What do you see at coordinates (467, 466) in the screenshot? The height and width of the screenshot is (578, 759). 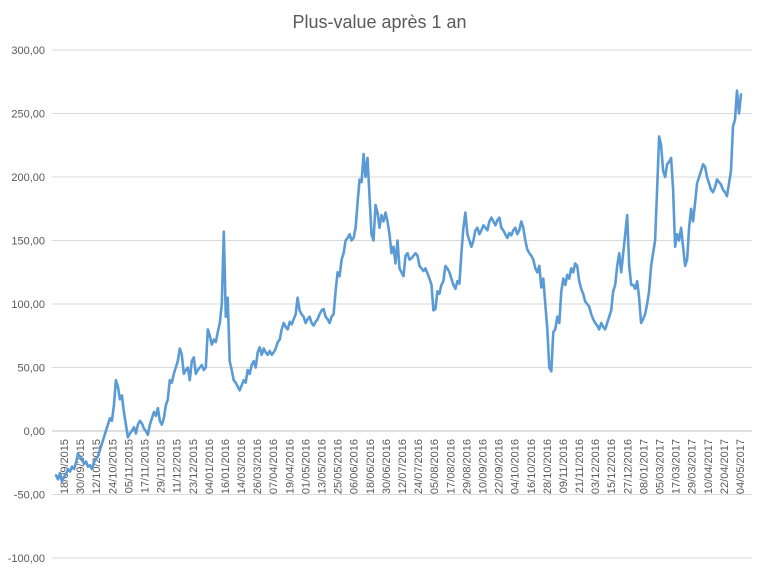 I see `x-tick-label: 29/08/2016` at bounding box center [467, 466].